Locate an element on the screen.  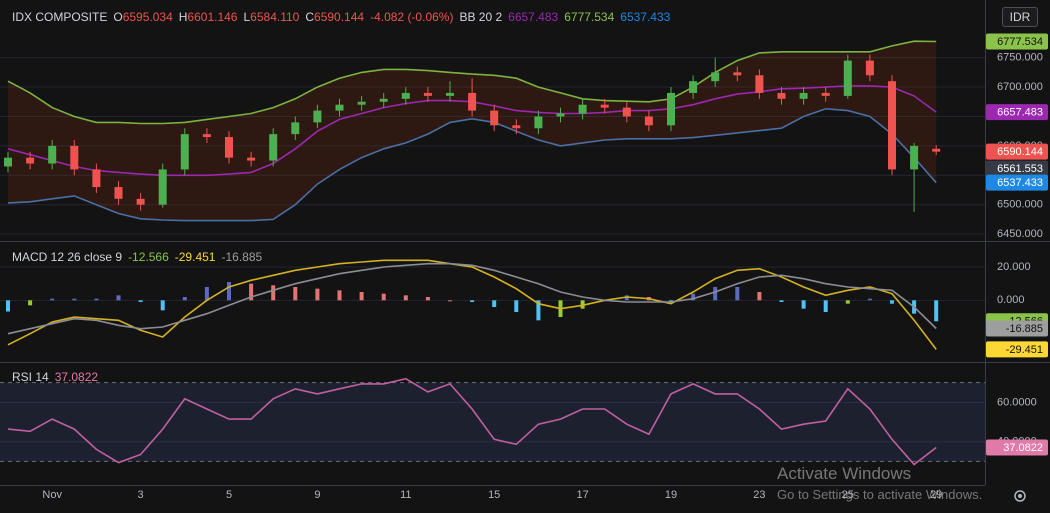
price-badge: 6657.483 is located at coordinates (1017, 112).